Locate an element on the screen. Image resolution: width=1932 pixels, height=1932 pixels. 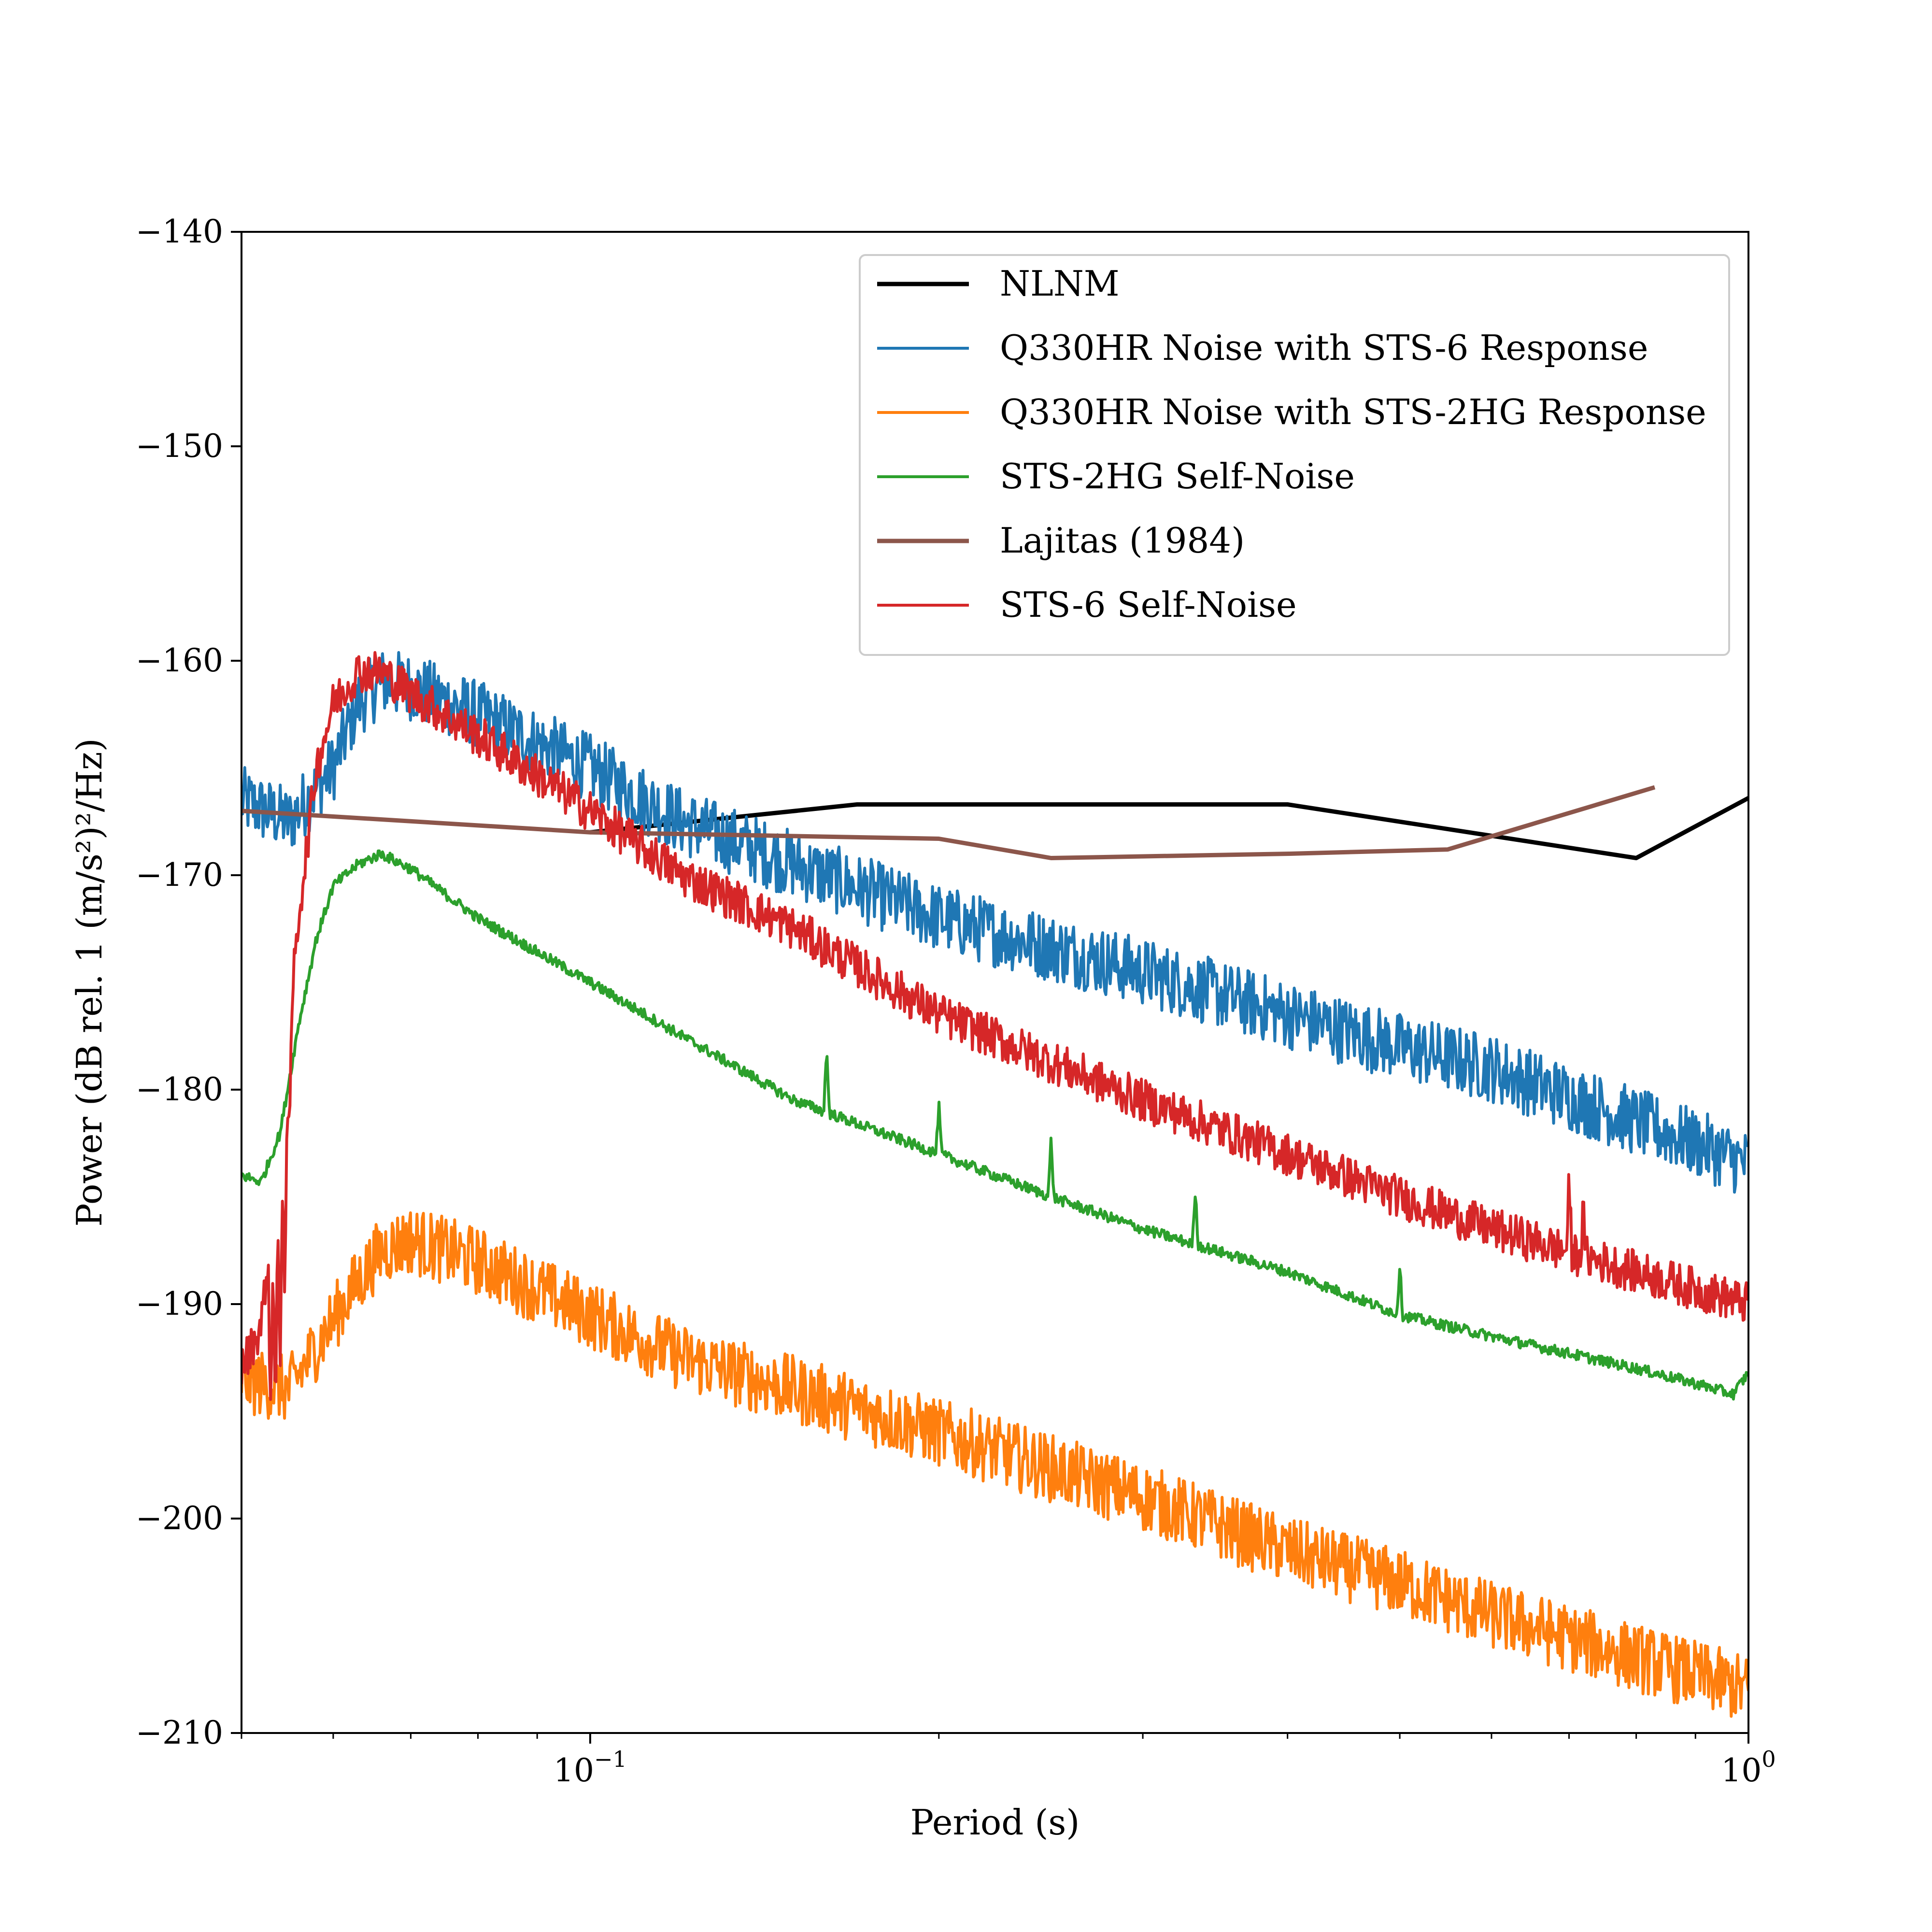
legend-label: STS-2HG Self-Noise is located at coordinates (1177, 476).